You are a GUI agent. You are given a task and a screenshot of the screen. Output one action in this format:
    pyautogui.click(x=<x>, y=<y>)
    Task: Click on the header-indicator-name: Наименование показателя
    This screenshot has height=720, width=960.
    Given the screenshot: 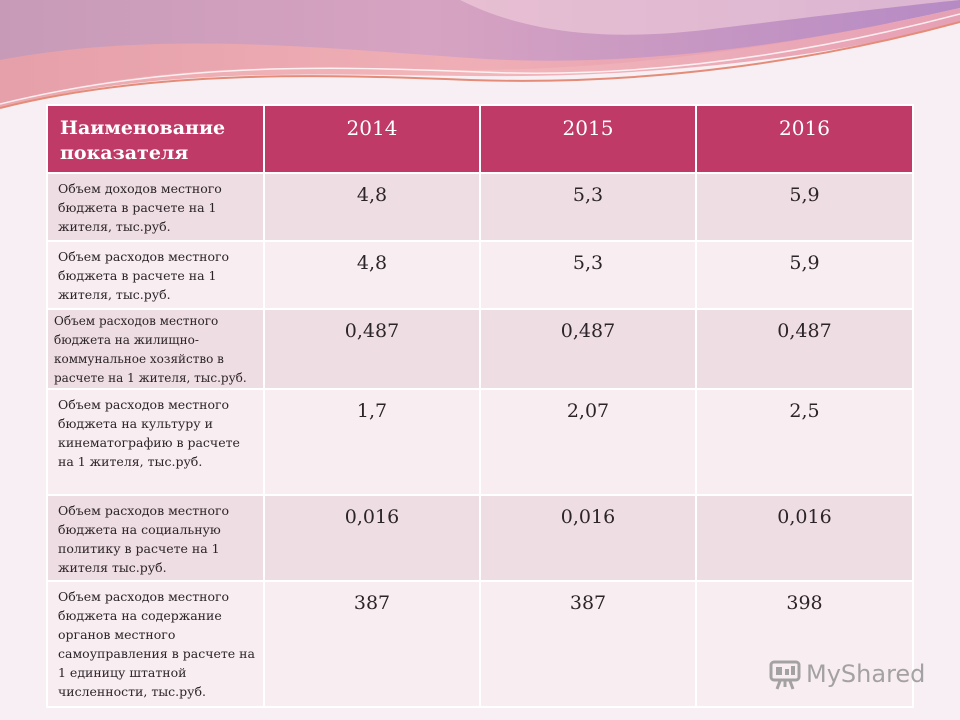 What is the action you would take?
    pyautogui.click(x=155, y=139)
    